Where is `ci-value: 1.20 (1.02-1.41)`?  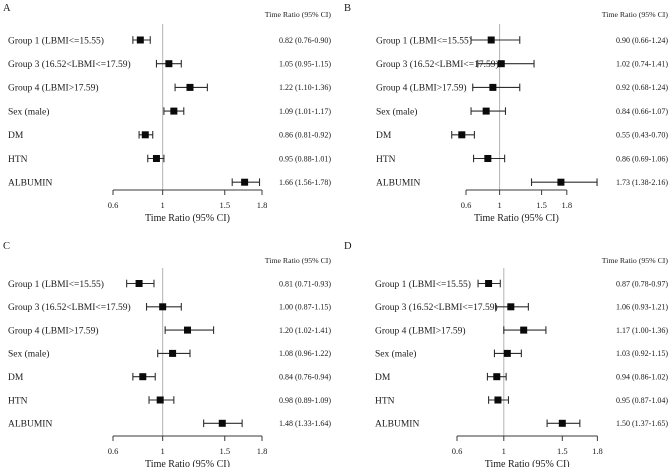 ci-value: 1.20 (1.02-1.41) is located at coordinates (305, 329).